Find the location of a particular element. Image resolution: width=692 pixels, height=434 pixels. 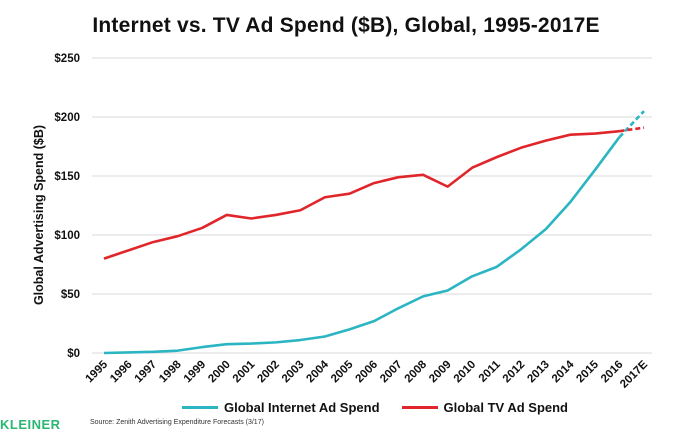

legend-label-tv: Global TV Ad Spend is located at coordinates (505, 407).